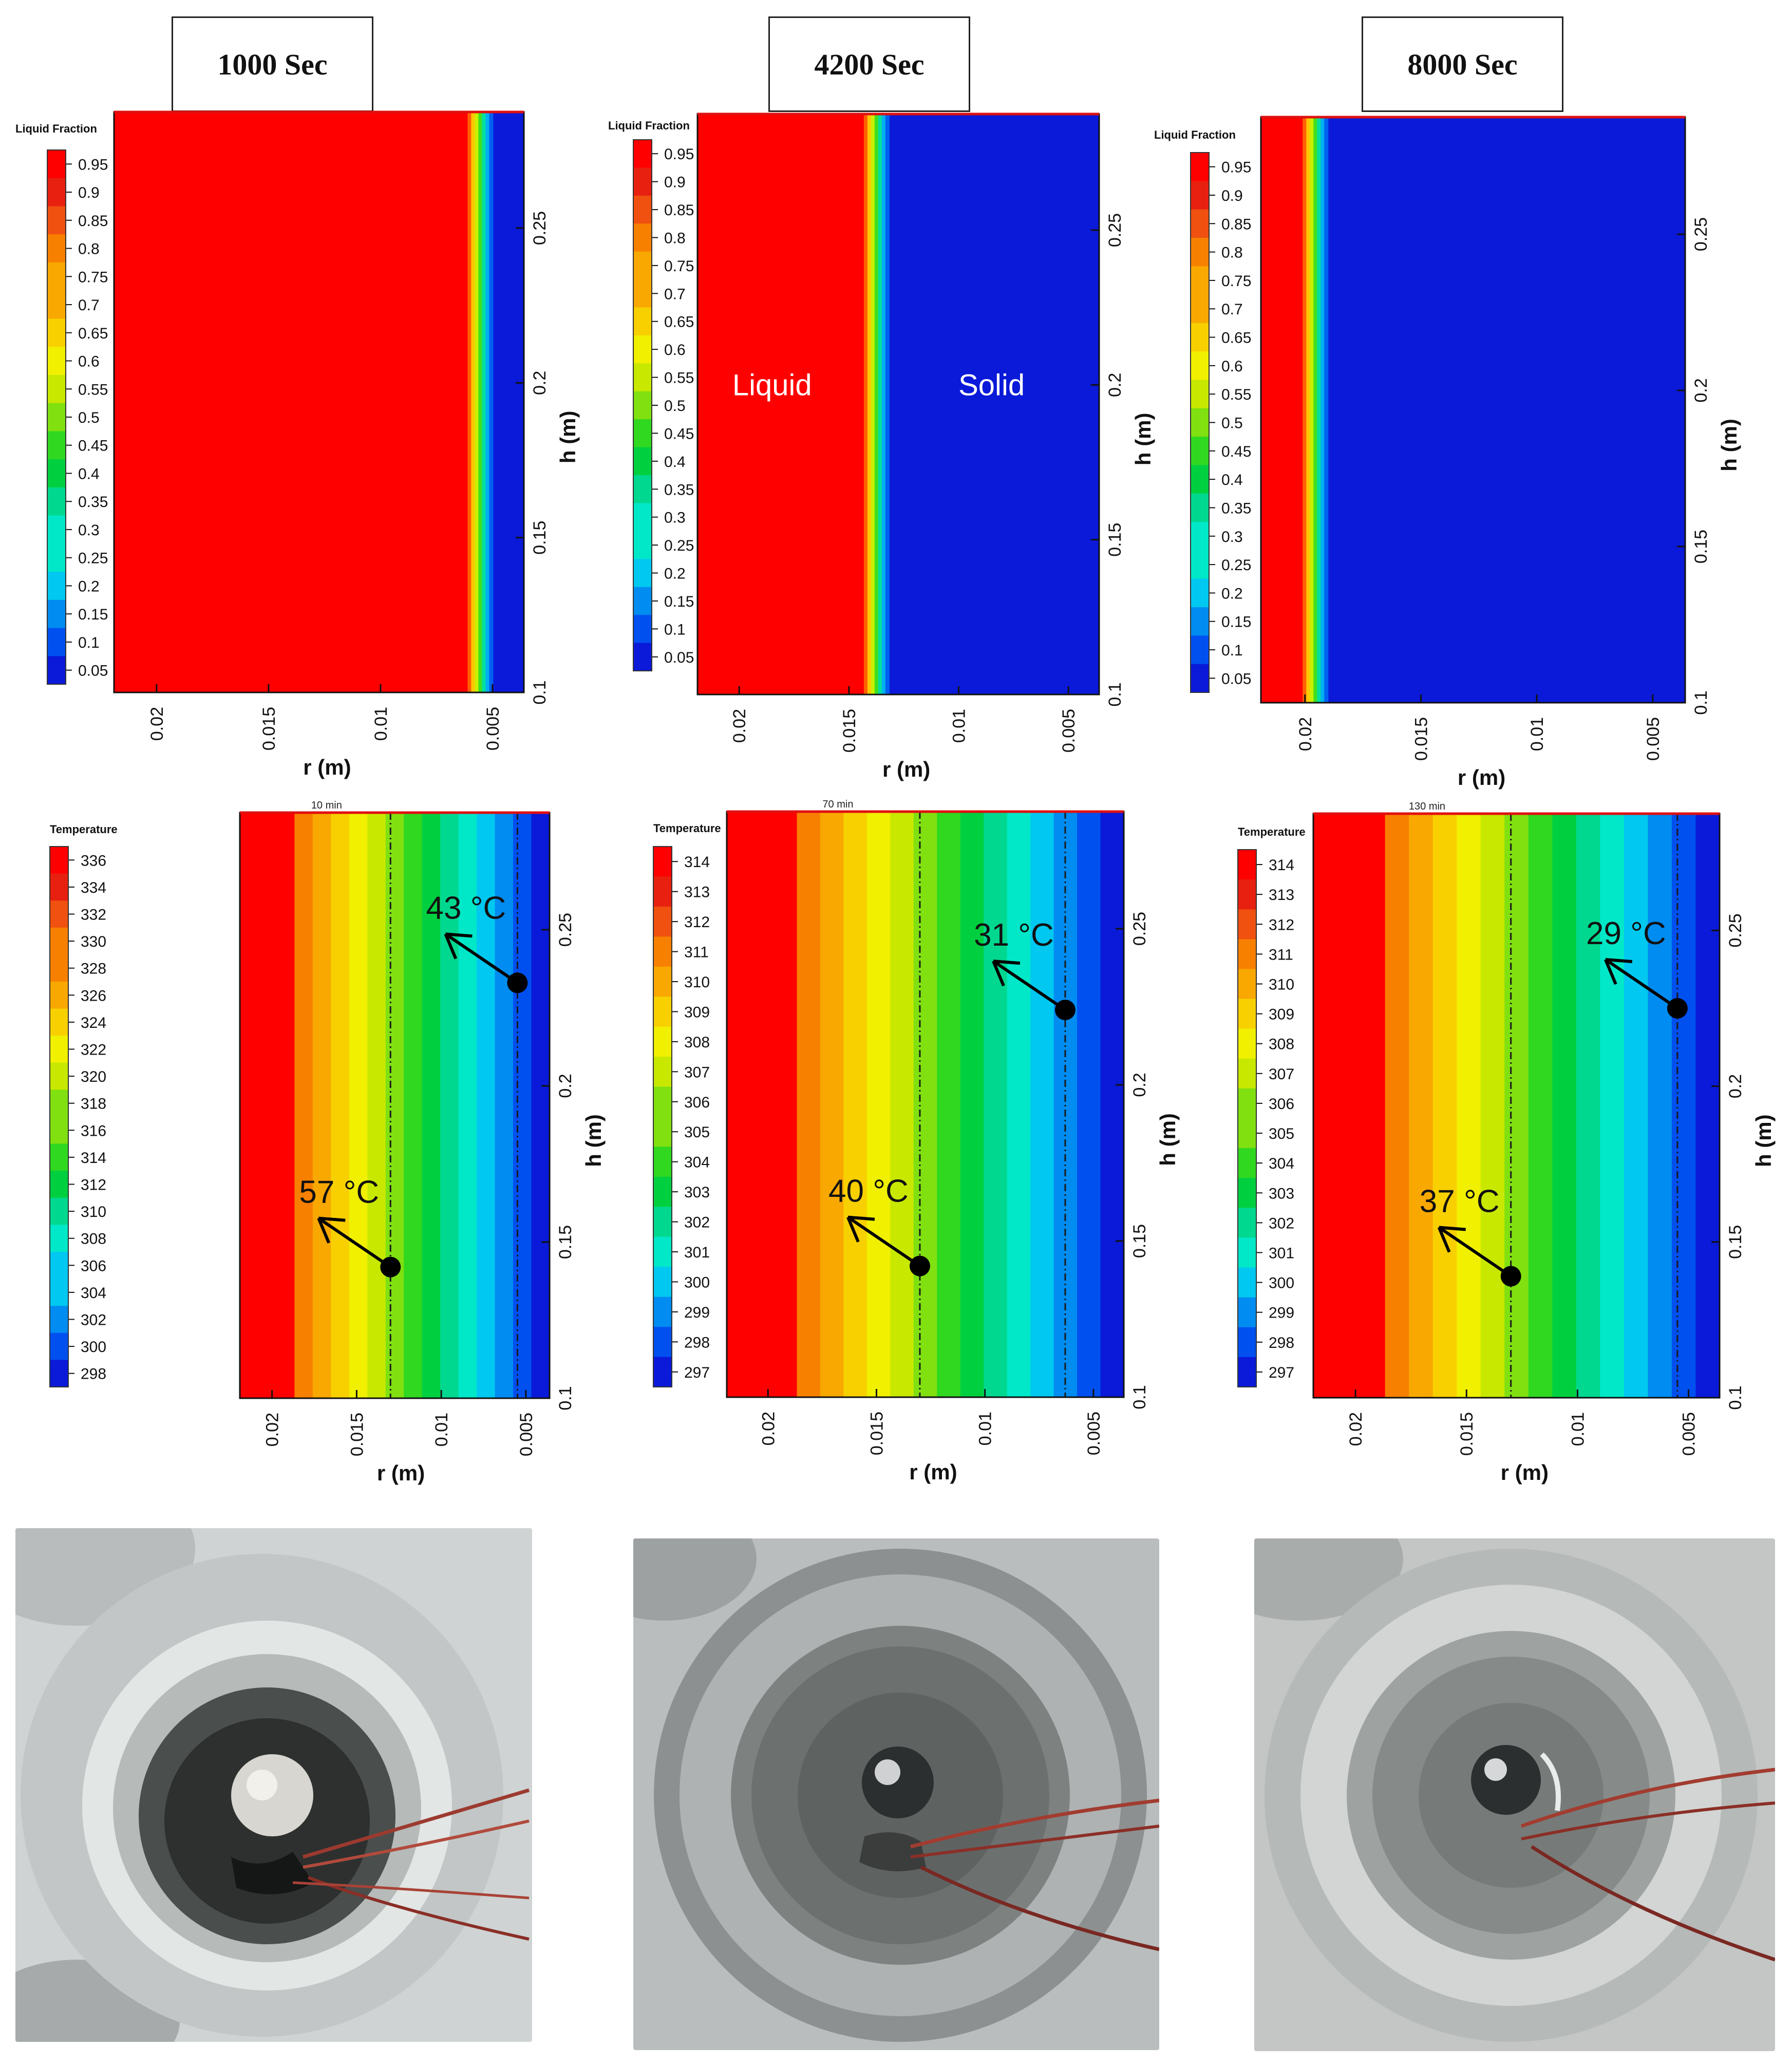  What do you see at coordinates (326, 805) in the screenshot?
I see `time-minutes-label: 10 min` at bounding box center [326, 805].